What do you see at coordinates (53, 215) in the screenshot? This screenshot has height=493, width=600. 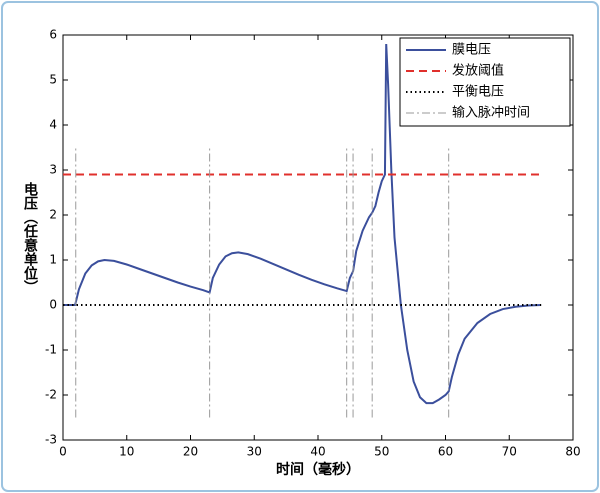 I see `y-tick-label: 2` at bounding box center [53, 215].